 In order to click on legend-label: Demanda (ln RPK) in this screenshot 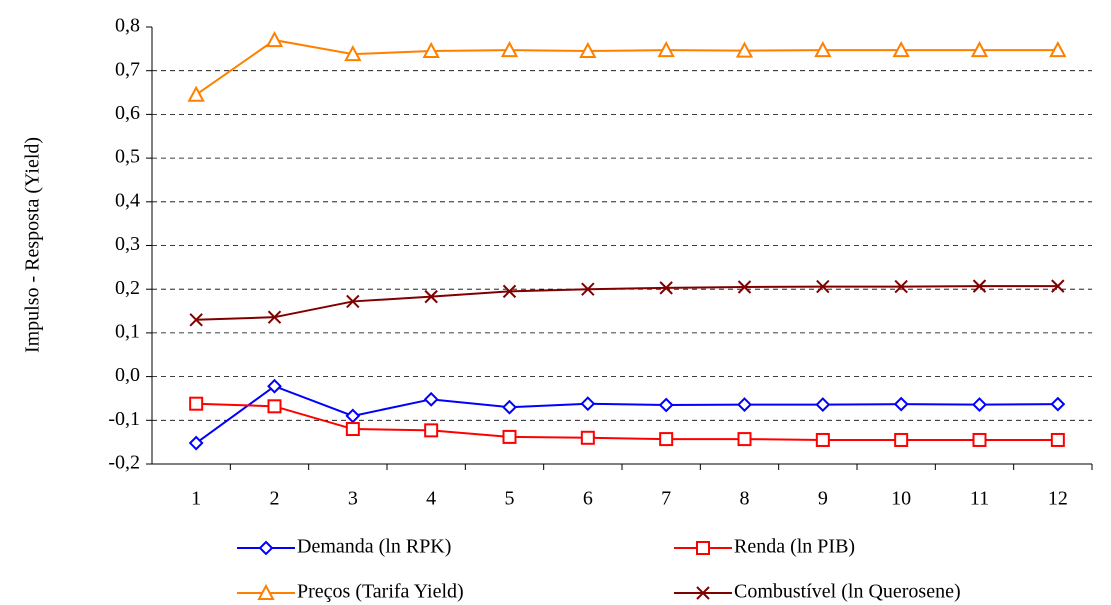, I will do `click(374, 547)`.